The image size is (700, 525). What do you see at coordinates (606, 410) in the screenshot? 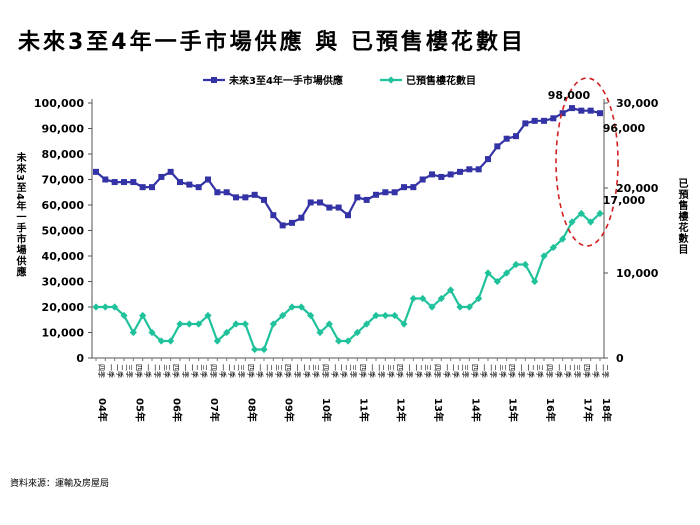
I see `x-year-label: 18年` at bounding box center [606, 410].